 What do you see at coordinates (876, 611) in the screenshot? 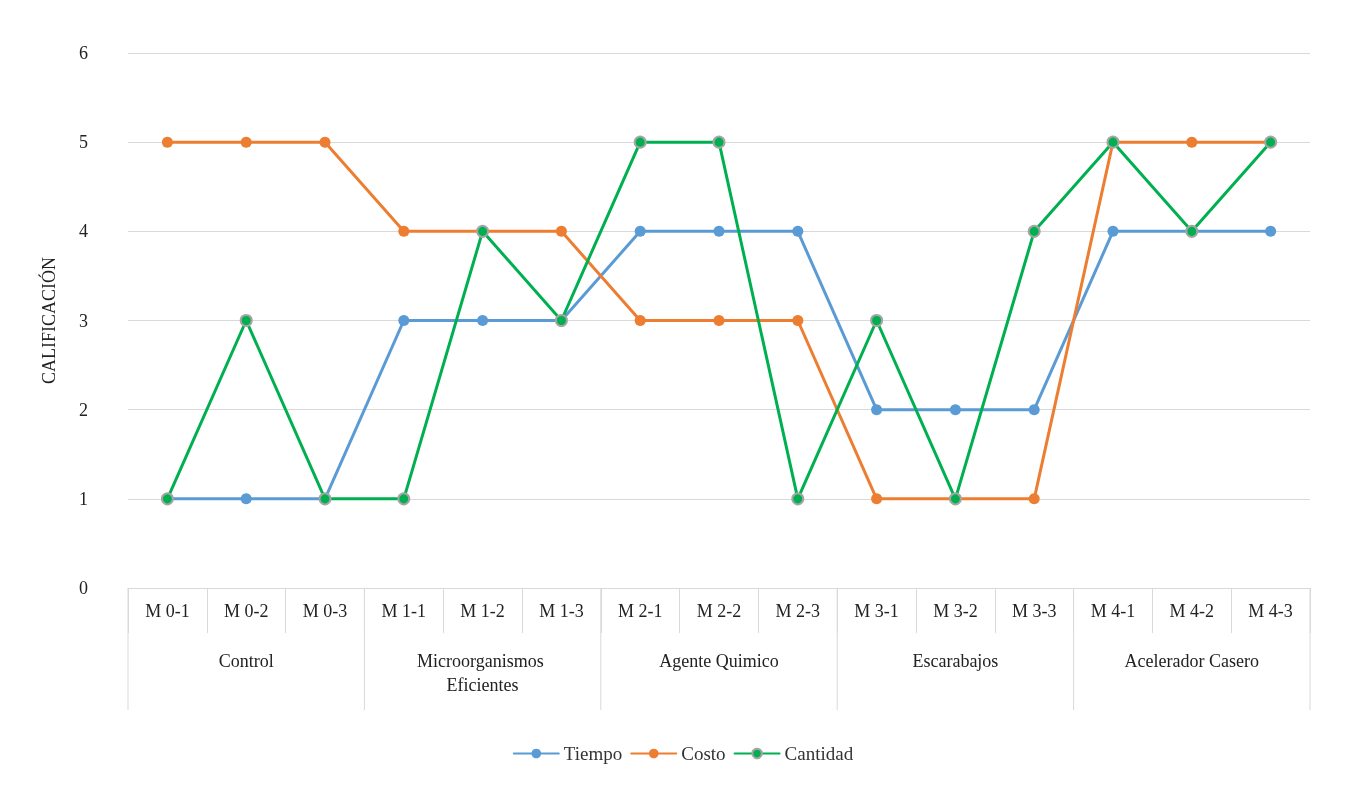
I see `x-tick-label: M 3-1` at bounding box center [876, 611].